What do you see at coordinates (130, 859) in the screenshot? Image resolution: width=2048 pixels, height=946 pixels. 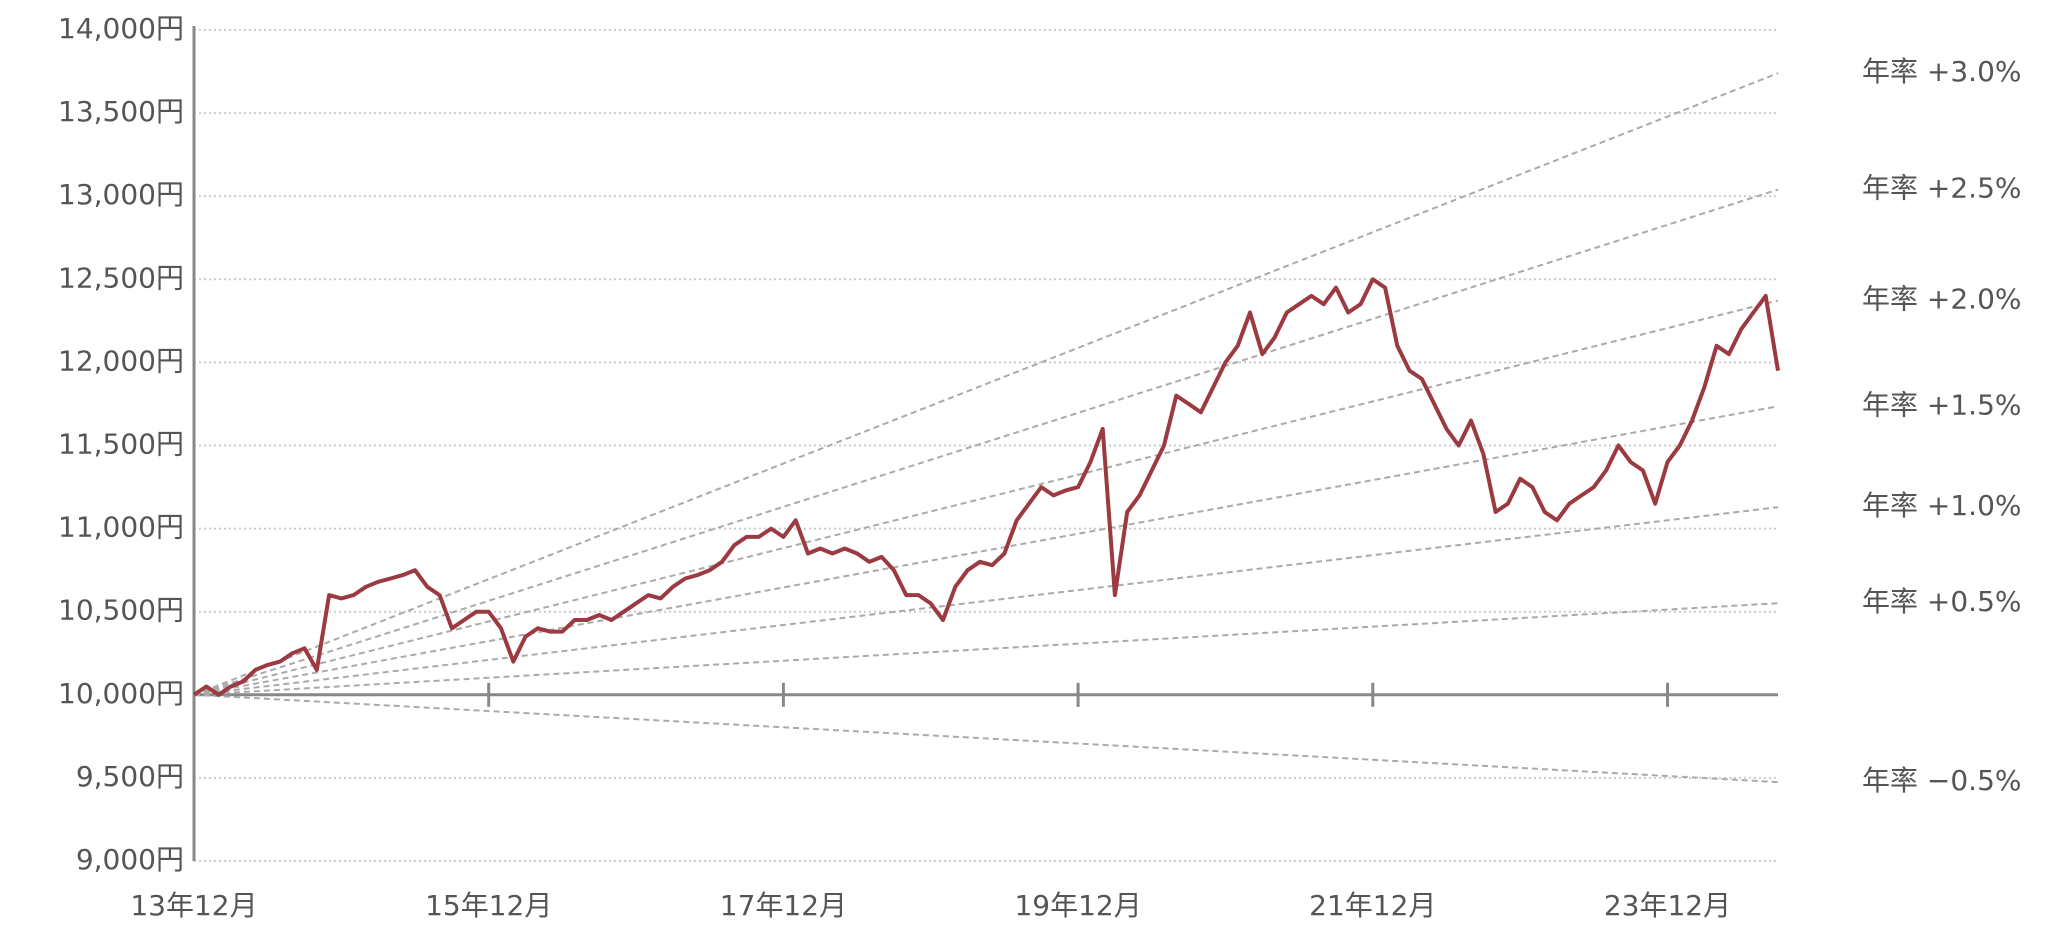 I see `y-tick-label: 9,000円` at bounding box center [130, 859].